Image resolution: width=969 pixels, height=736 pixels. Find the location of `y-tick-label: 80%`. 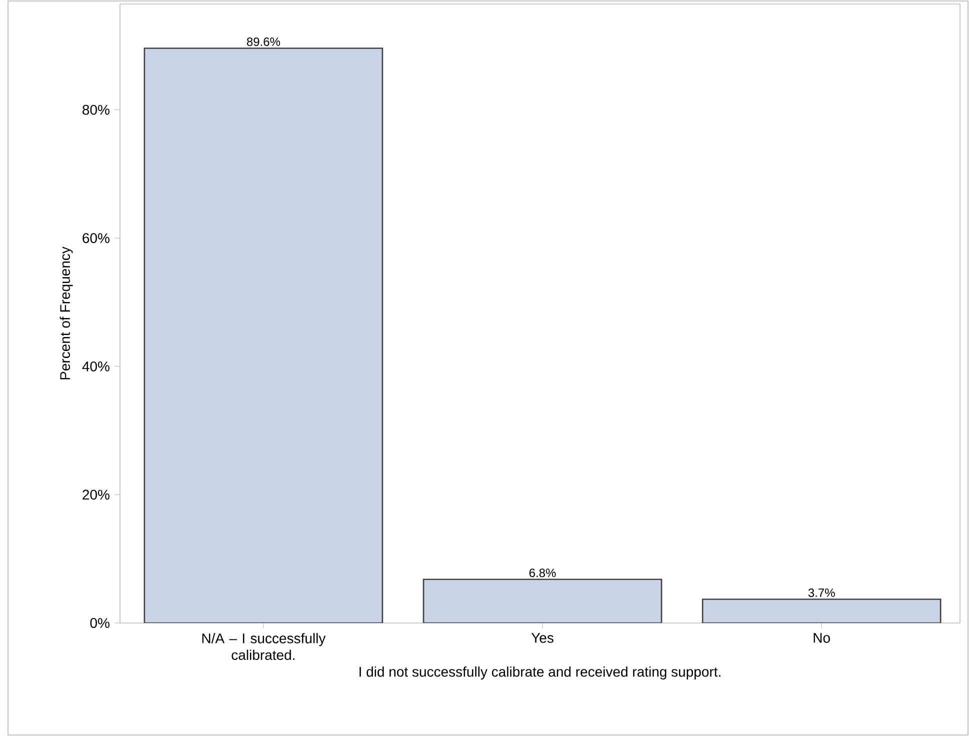

y-tick-label: 80% is located at coordinates (96, 109).